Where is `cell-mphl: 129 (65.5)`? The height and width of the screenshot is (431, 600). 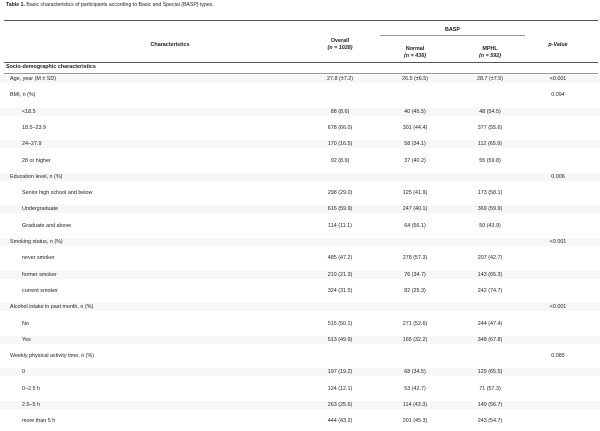
cell-mphl: 129 (65.5) is located at coordinates (490, 372).